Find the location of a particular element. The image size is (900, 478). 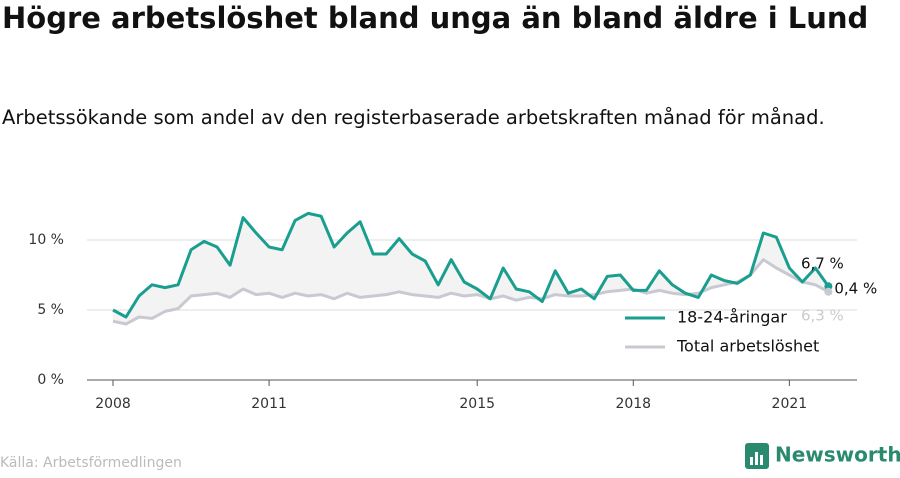

y-tick-label: 10 % is located at coordinates (46, 240).